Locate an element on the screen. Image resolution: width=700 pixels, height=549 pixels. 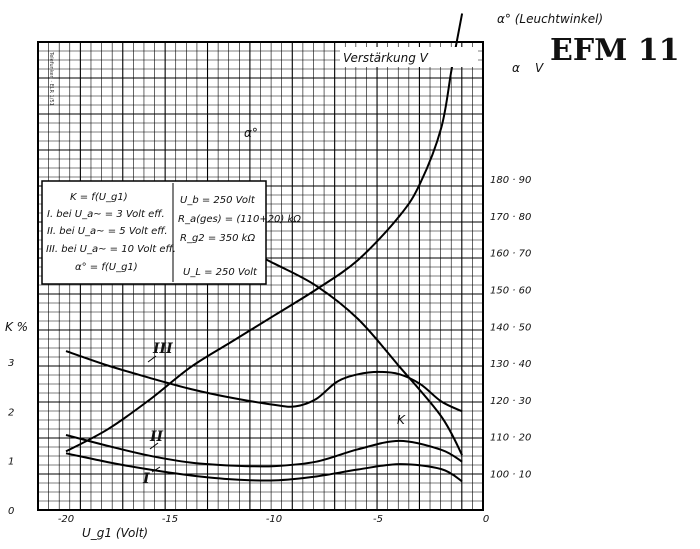
curve-i-label: I is located at coordinates (146, 479).